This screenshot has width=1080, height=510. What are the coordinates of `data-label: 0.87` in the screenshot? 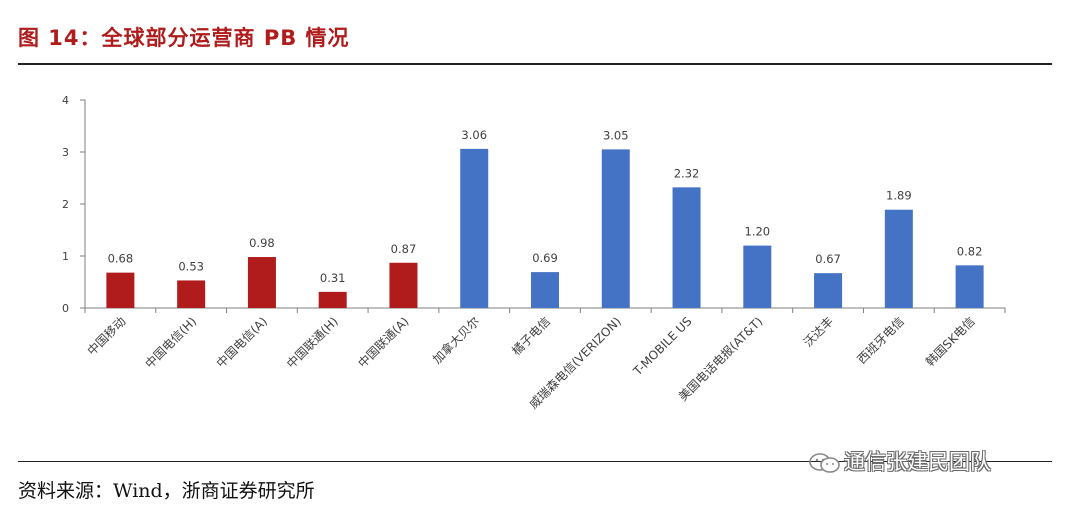 It's located at (404, 249).